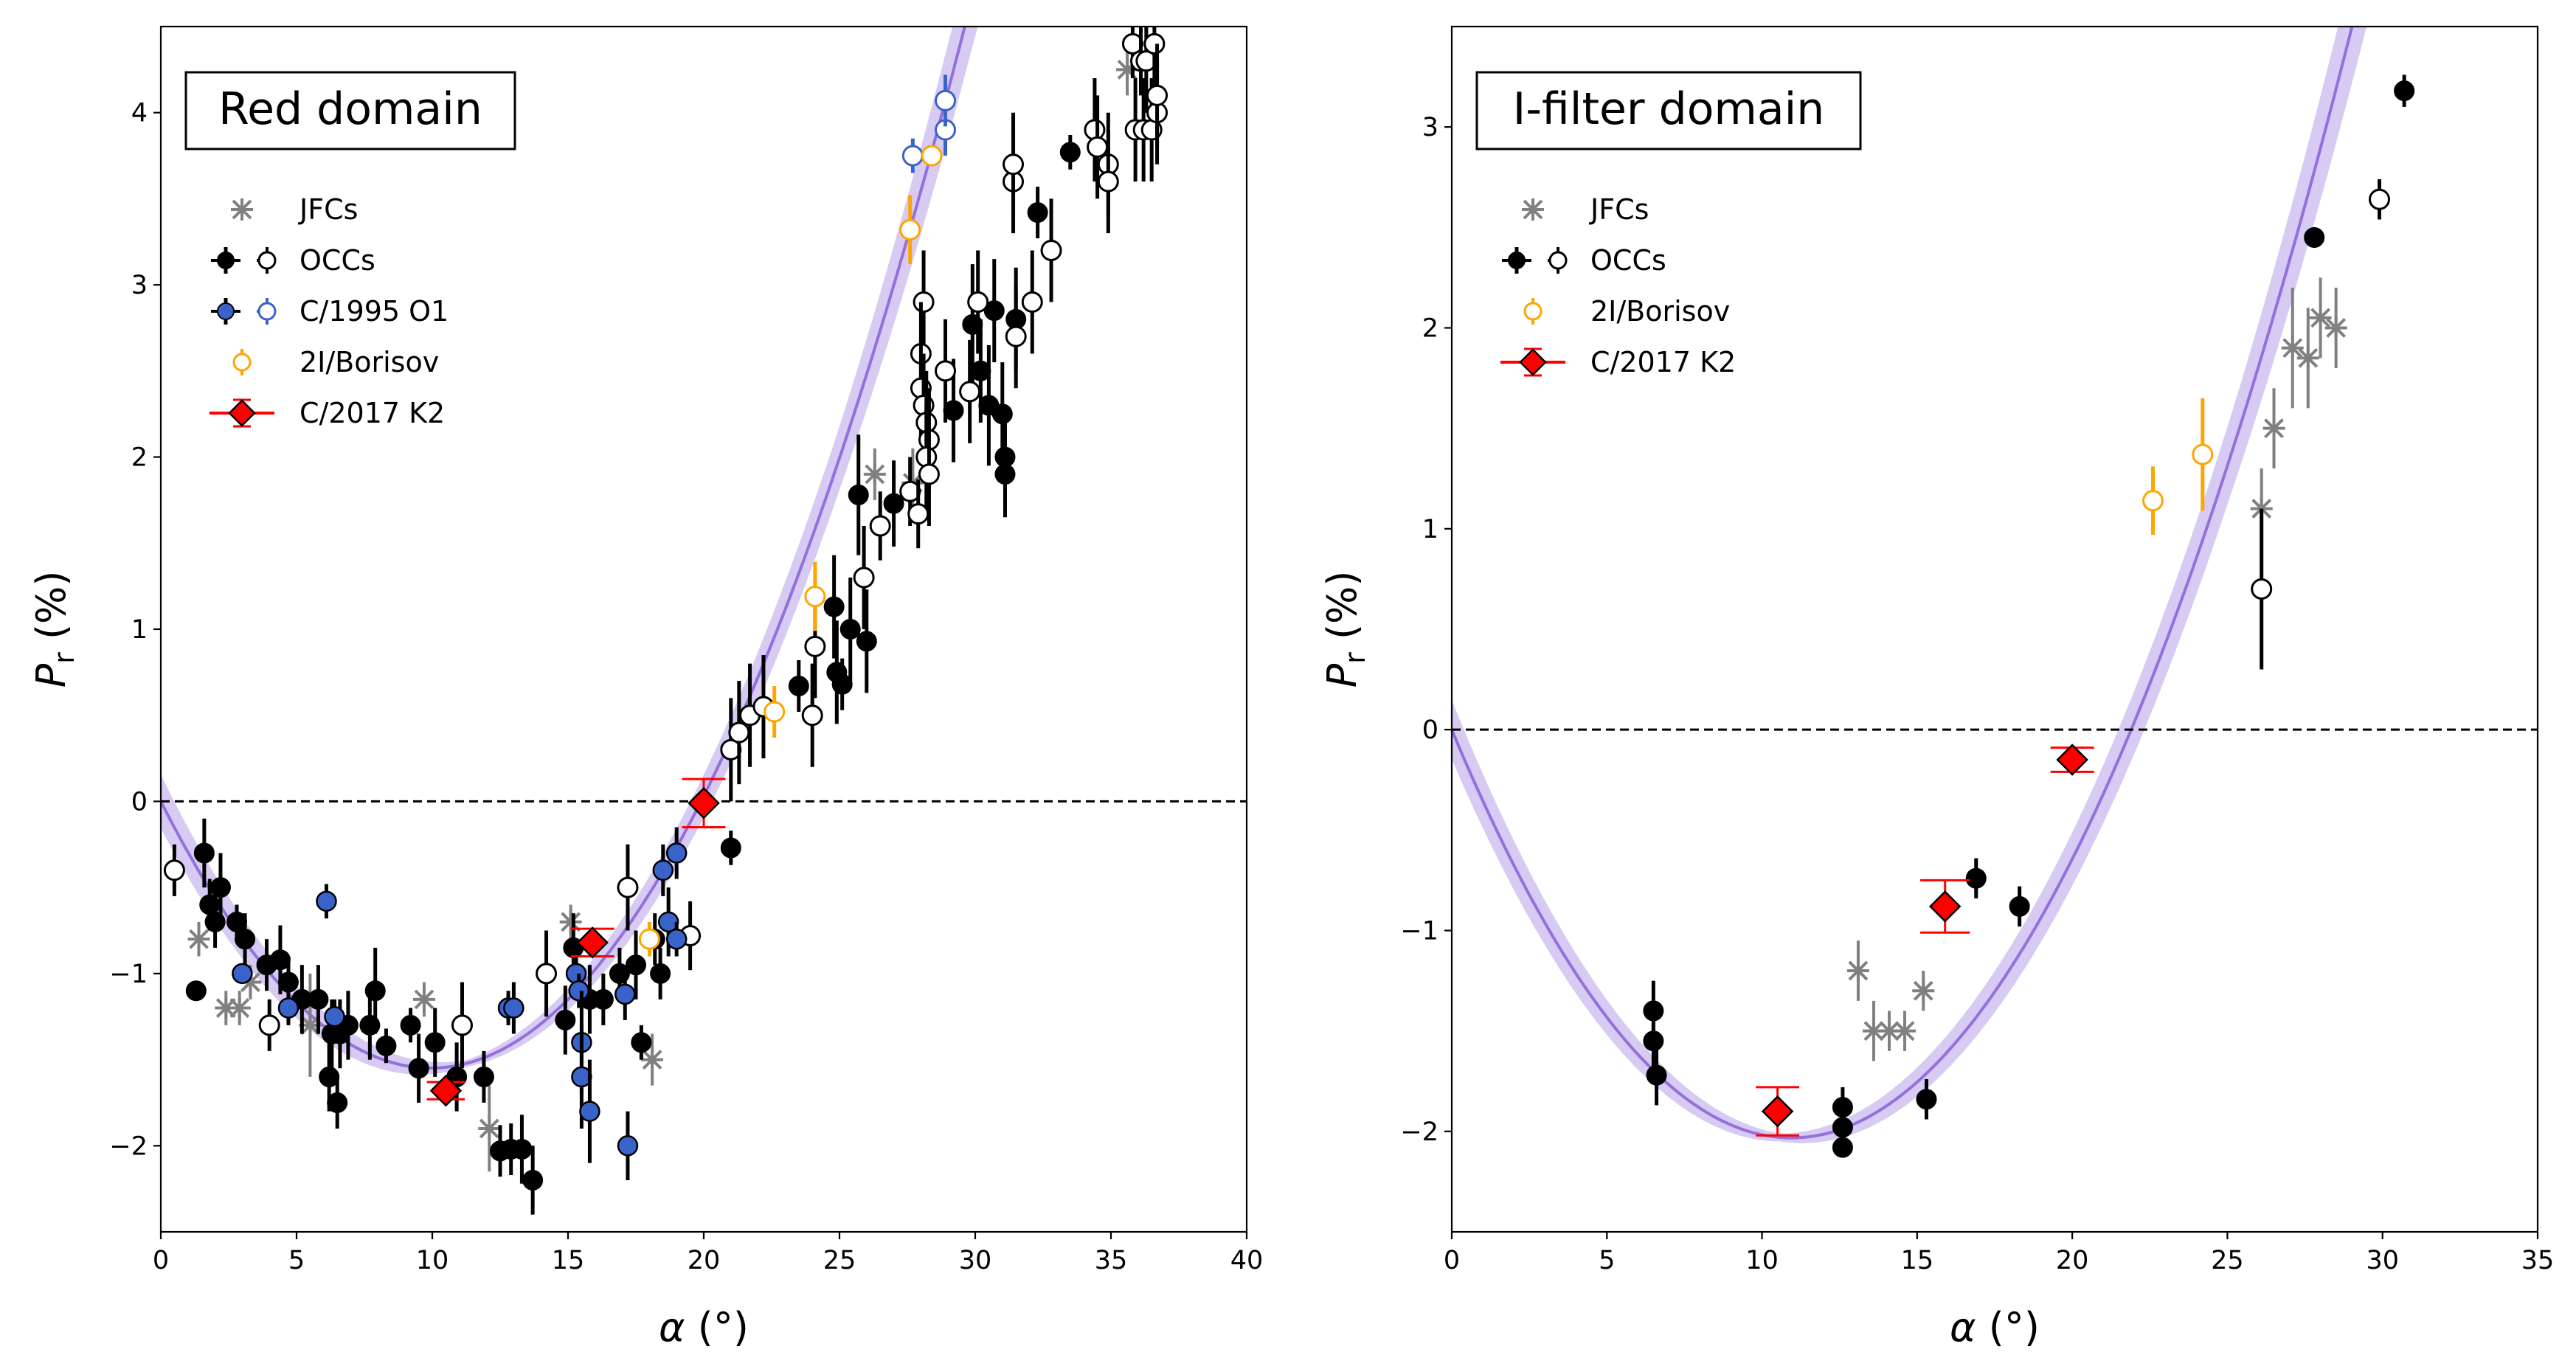 The image size is (2576, 1372). What do you see at coordinates (1618, 285) in the screenshot?
I see `legend-i-filter-domain: JFCs OCCs 2I/Borisov C/2017 K2` at bounding box center [1618, 285].